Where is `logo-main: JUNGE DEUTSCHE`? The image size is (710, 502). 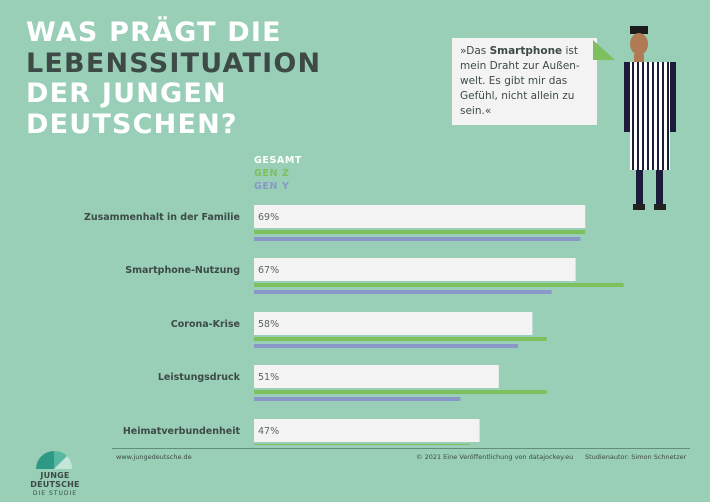
logo-main: JUNGE DEUTSCHE is located at coordinates (55, 480).